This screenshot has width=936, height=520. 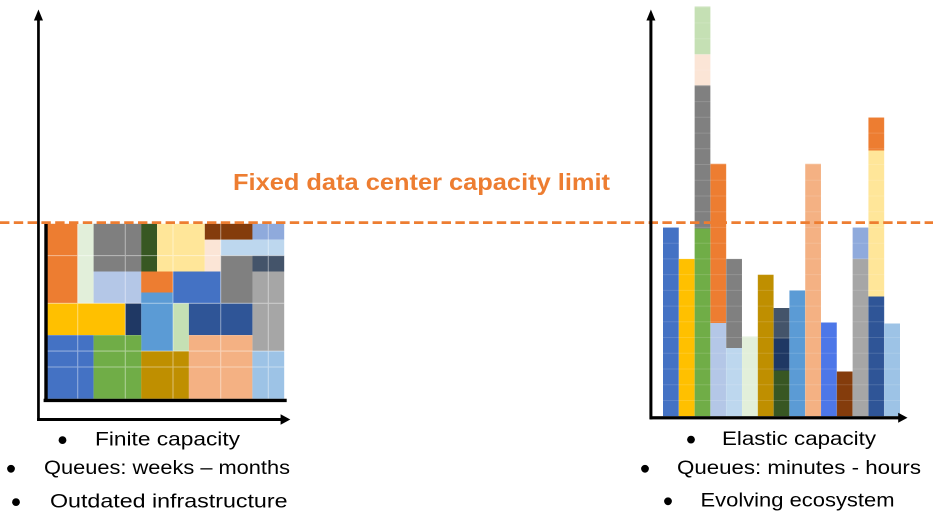 What do you see at coordinates (167, 468) in the screenshot?
I see `svg-text: Queues: weeks – months` at bounding box center [167, 468].